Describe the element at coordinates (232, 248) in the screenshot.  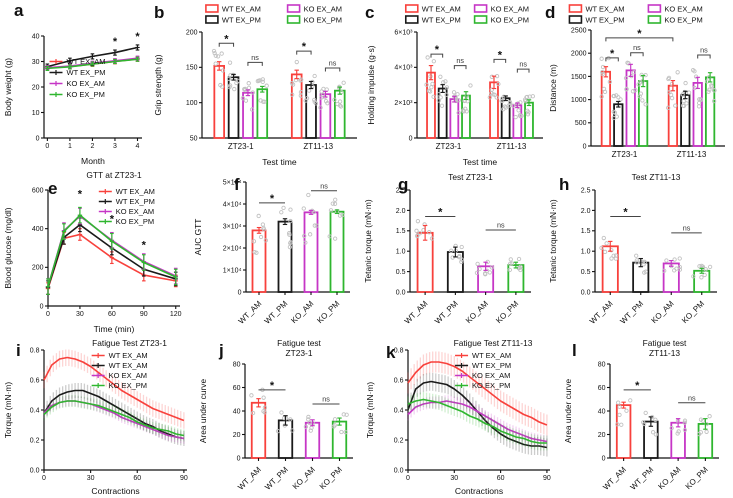
I see `svg-text: 2×10⁴` at that location.